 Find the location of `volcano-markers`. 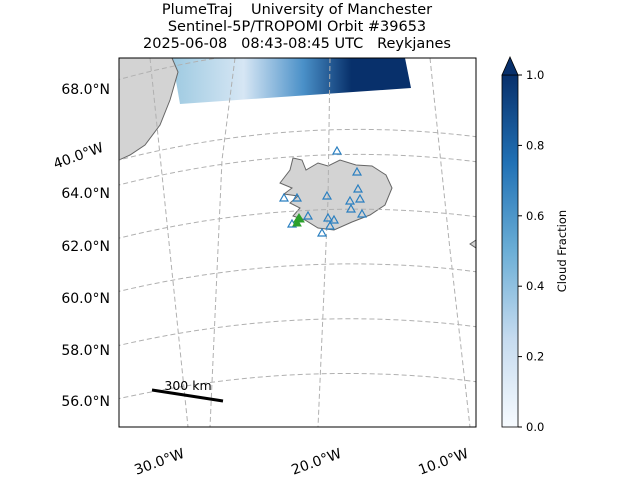

volcano-markers is located at coordinates (323, 191).